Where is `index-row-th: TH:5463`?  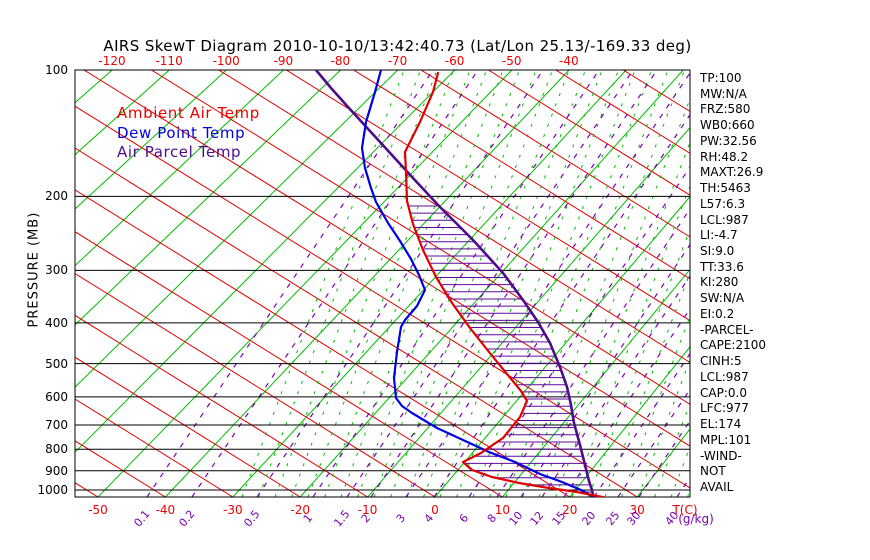 index-row-th: TH:5463 is located at coordinates (725, 188).